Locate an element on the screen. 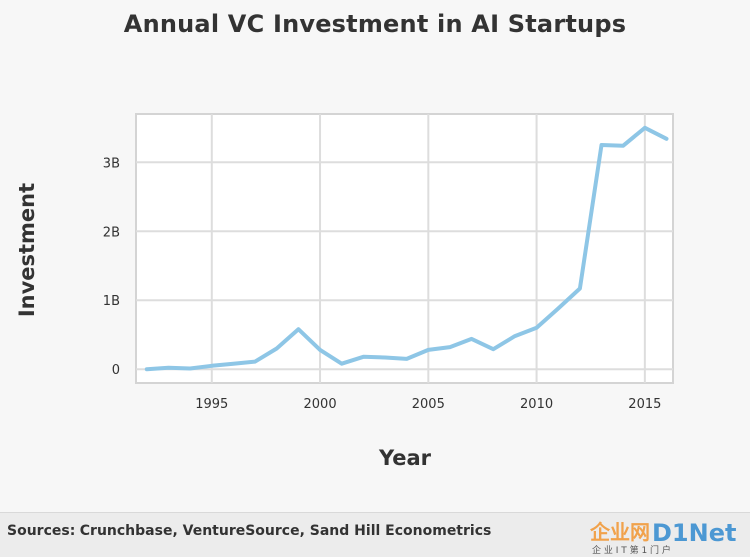  watermark-logo: 企业网 D1Net 企 业 I T 第 1 门 户 is located at coordinates (662, 537).